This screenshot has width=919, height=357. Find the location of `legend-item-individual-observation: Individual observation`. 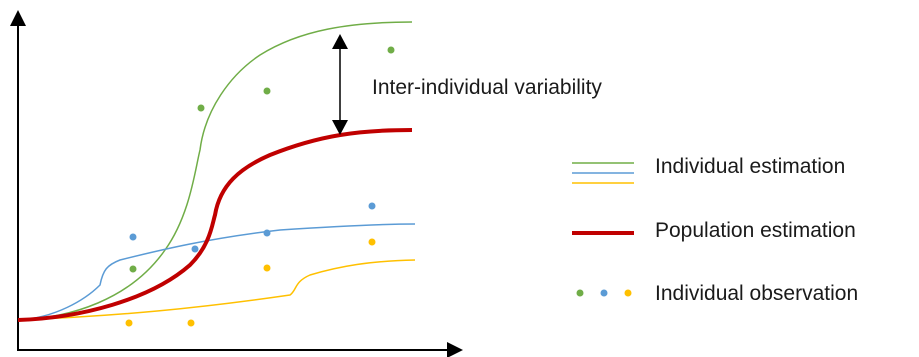

legend-item-individual-observation: Individual observation is located at coordinates (717, 293).